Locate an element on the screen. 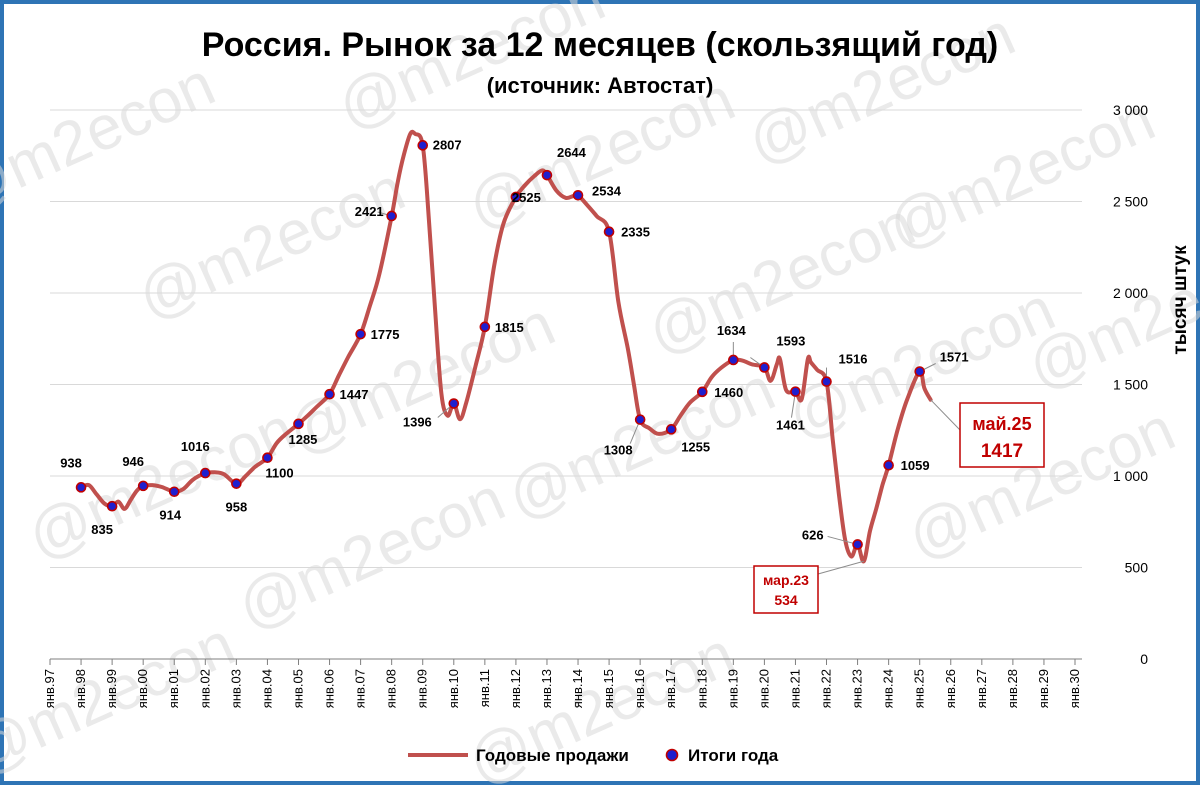 Image resolution: width=1200 pixels, height=785 pixels. y-tick-labels: 0 500 1 000 1 500 2 000 2 500 3 000 is located at coordinates (1130, 384).